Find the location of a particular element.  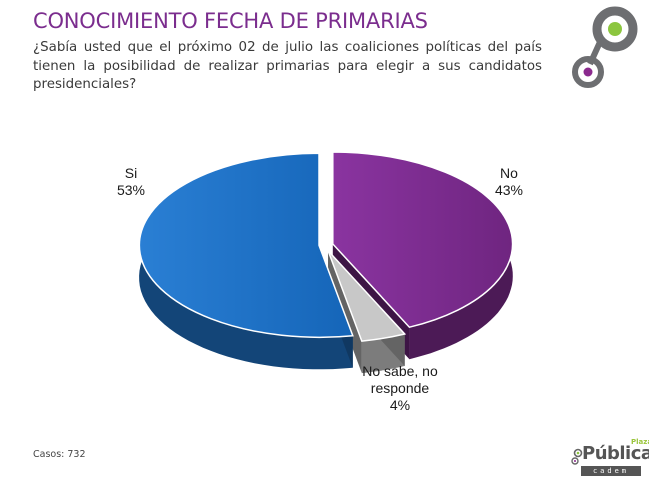

cadem-rings-logo is located at coordinates (605, 47).